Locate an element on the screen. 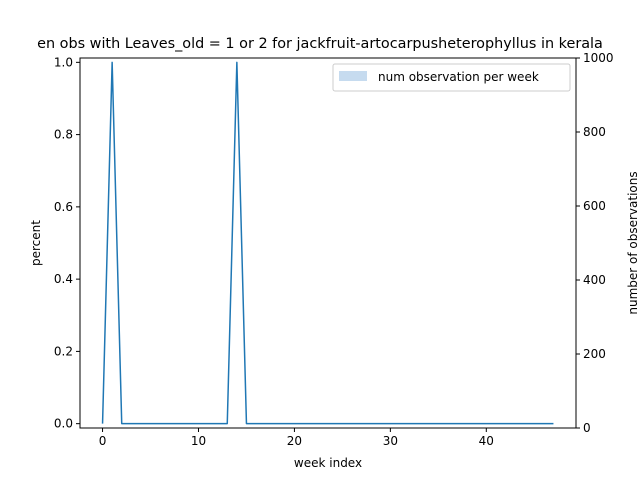  legend-box is located at coordinates (451, 77).